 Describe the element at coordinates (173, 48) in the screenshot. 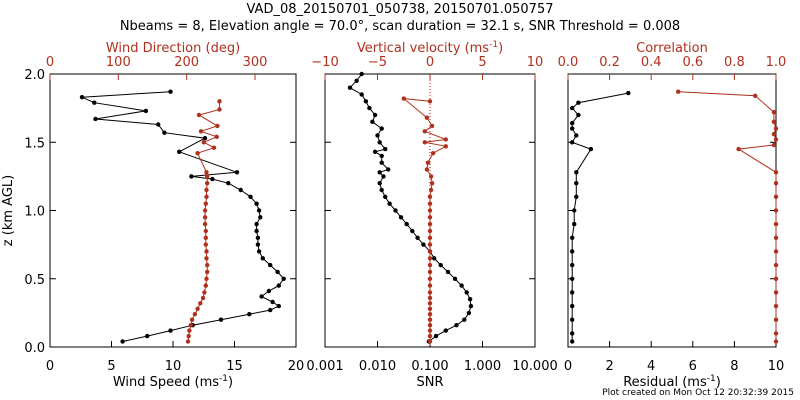

I see `panel-wind-top-axis-label: Wind Direction (deg)` at that location.